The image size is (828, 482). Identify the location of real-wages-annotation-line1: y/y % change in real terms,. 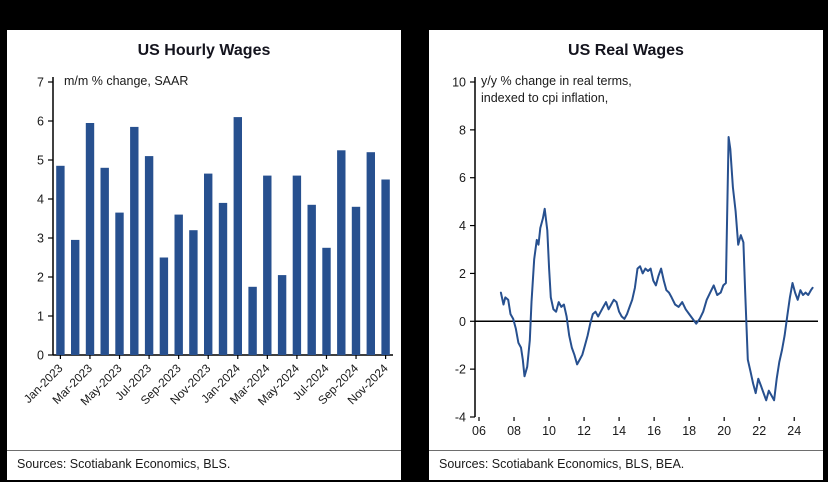
(556, 81).